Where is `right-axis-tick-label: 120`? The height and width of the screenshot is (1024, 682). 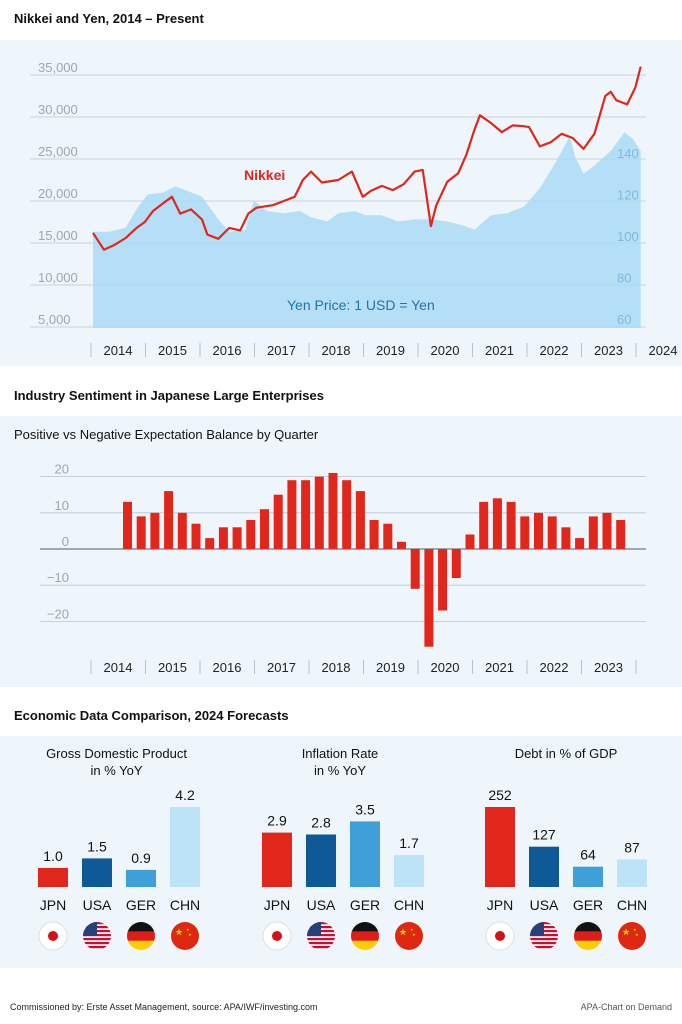 right-axis-tick-label: 120 is located at coordinates (628, 195).